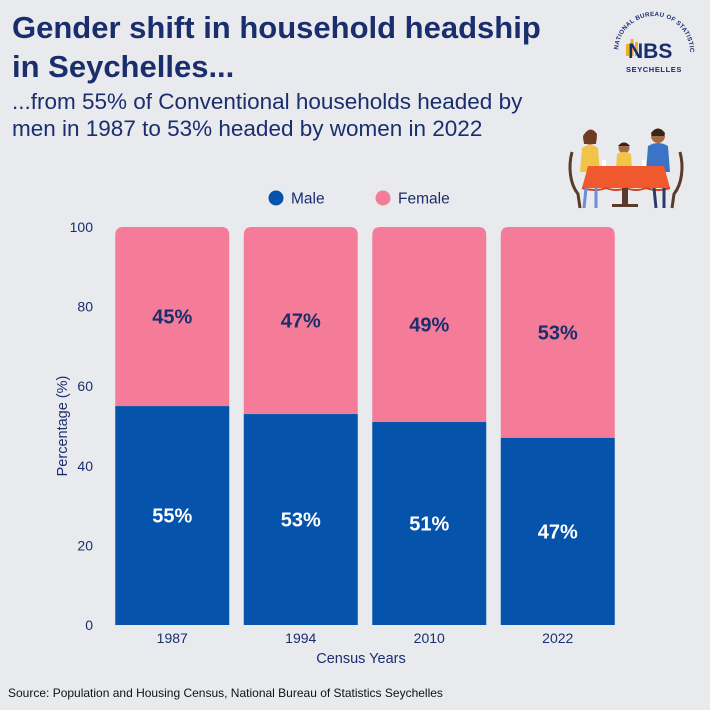  I want to click on bar-female-1987, so click(172, 317).